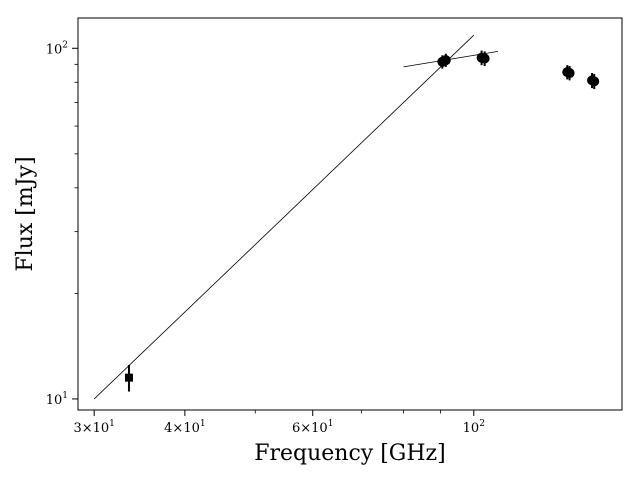 This screenshot has width=640, height=480. What do you see at coordinates (350, 453) in the screenshot?
I see `x-axis-label: Frequency [GHz]` at bounding box center [350, 453].